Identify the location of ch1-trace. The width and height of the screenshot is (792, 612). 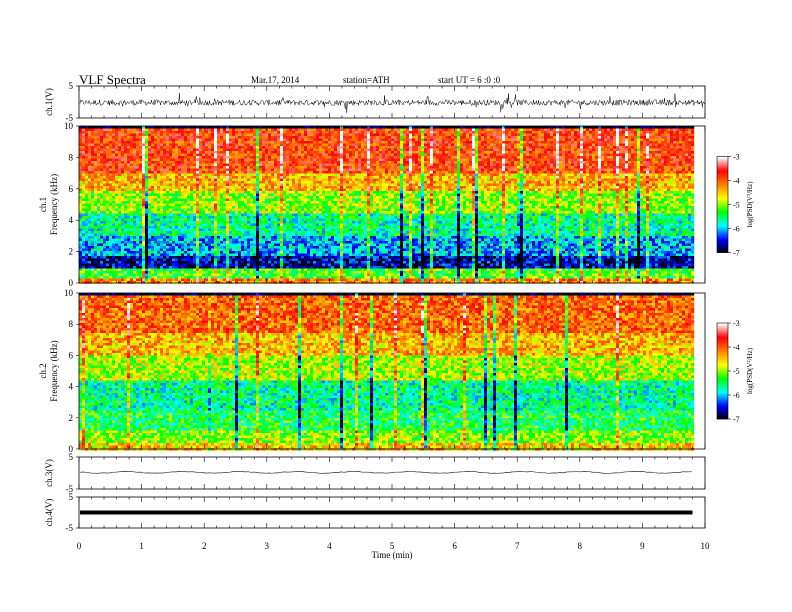
(392, 102).